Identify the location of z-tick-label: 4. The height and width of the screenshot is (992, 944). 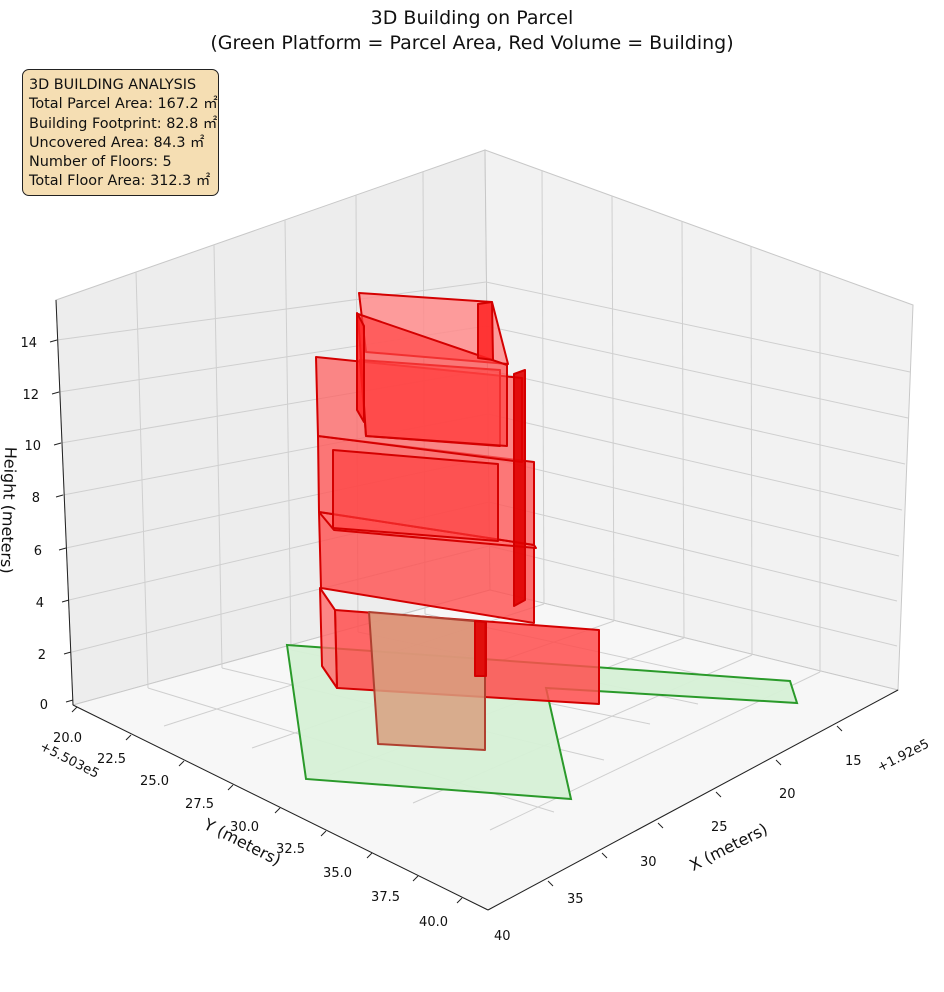
(40, 603).